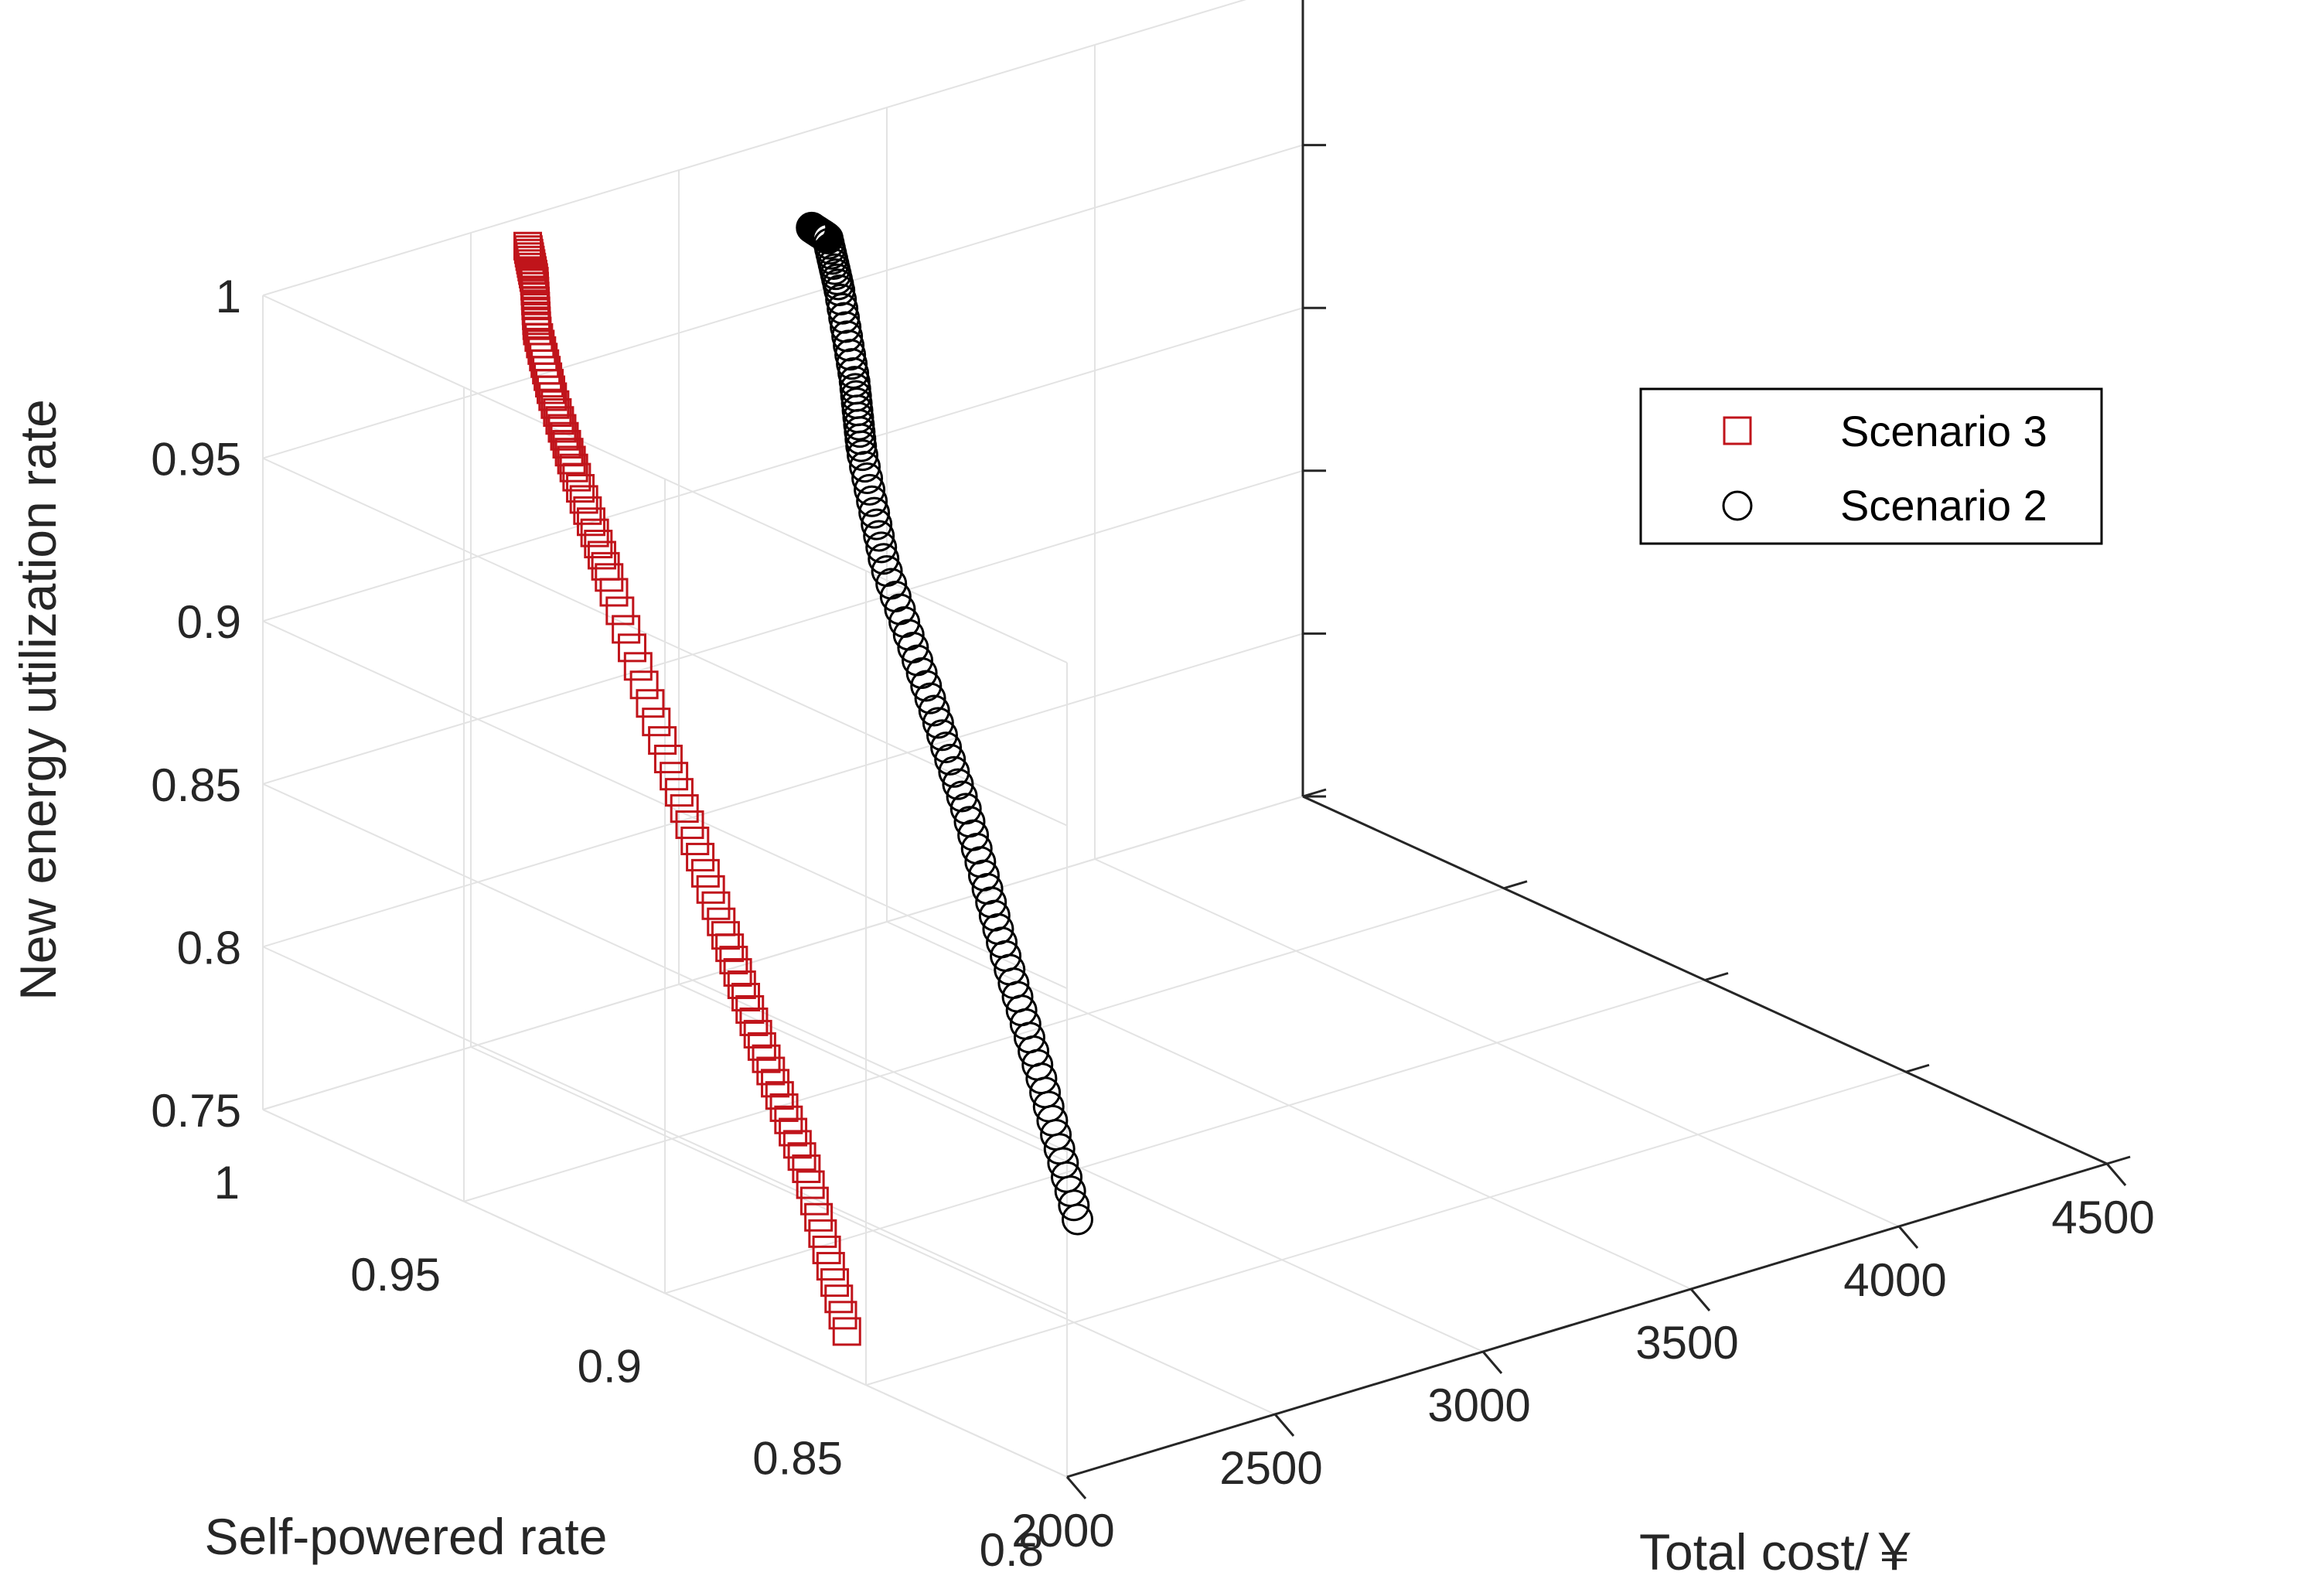 The image size is (2308, 1596). I want to click on z-tick-label: 1, so click(229, 296).